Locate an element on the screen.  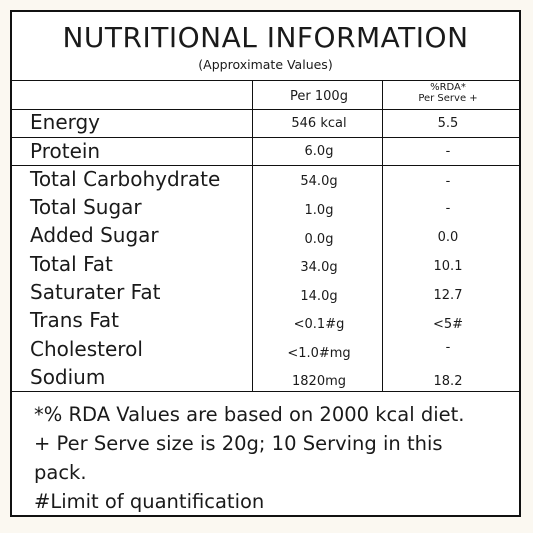
row-per100g: 6.0g is located at coordinates (319, 151).